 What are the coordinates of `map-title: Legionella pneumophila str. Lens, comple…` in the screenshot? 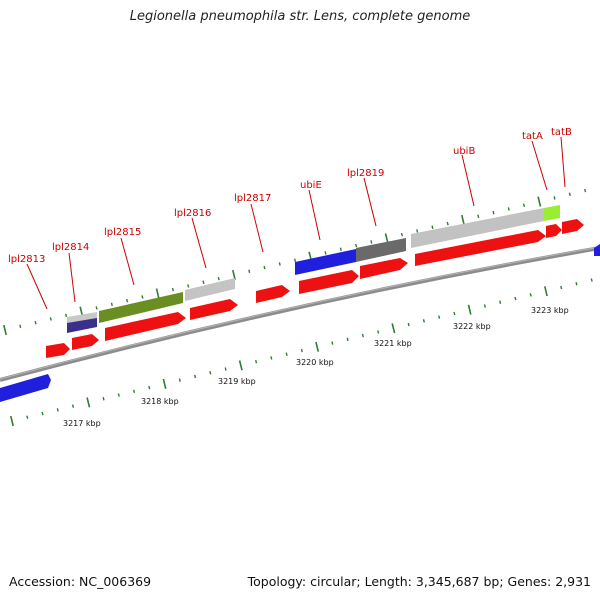 It's located at (300, 16).